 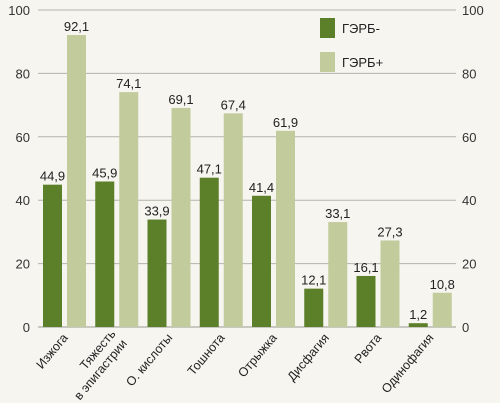 What do you see at coordinates (389, 231) in the screenshot?
I see `data-label: 27,3` at bounding box center [389, 231].